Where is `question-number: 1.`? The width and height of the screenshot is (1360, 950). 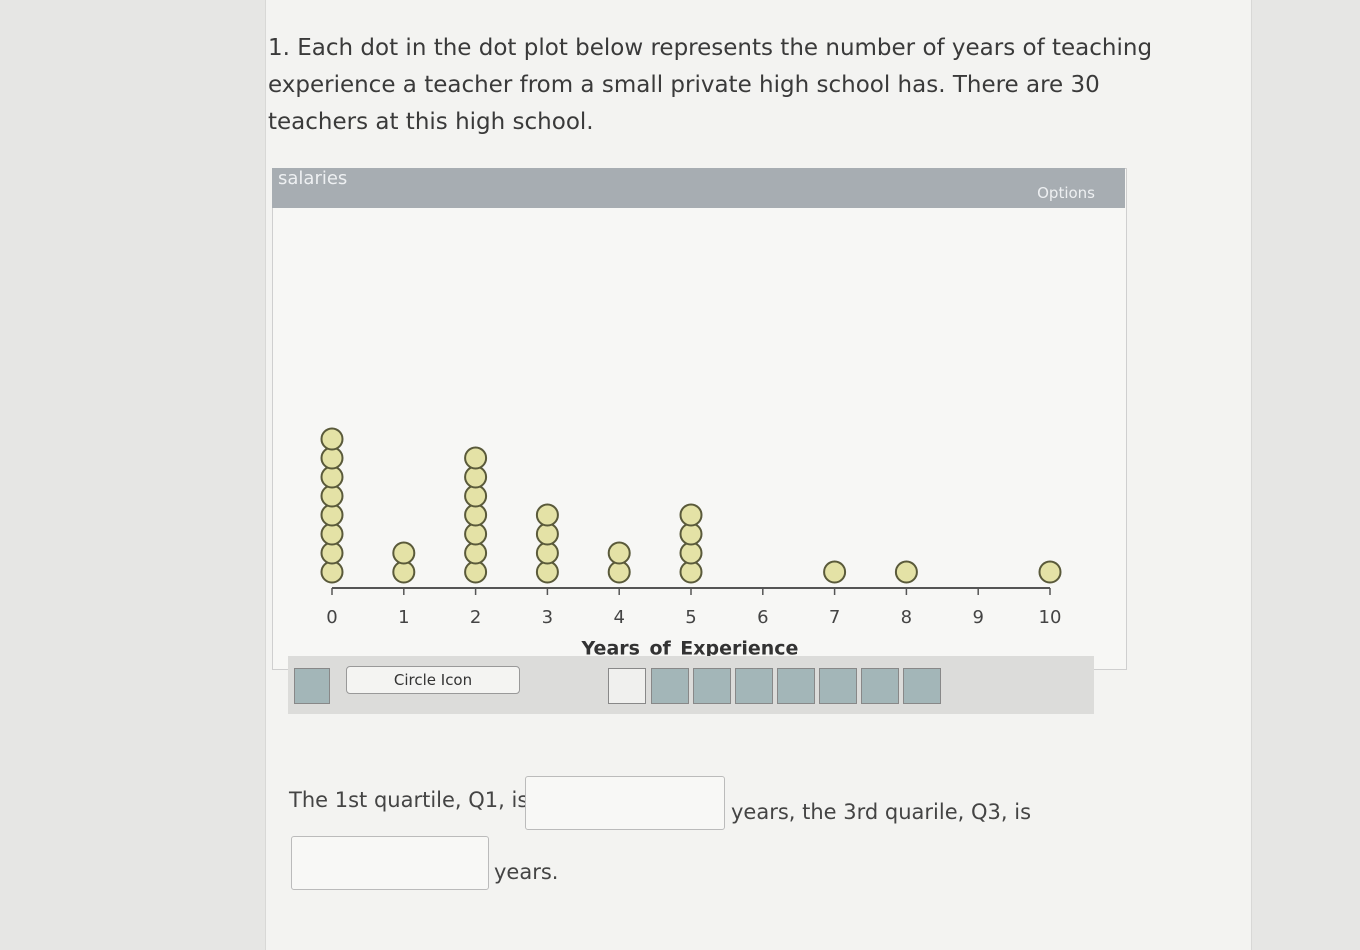
question-number: 1. is located at coordinates (279, 48).